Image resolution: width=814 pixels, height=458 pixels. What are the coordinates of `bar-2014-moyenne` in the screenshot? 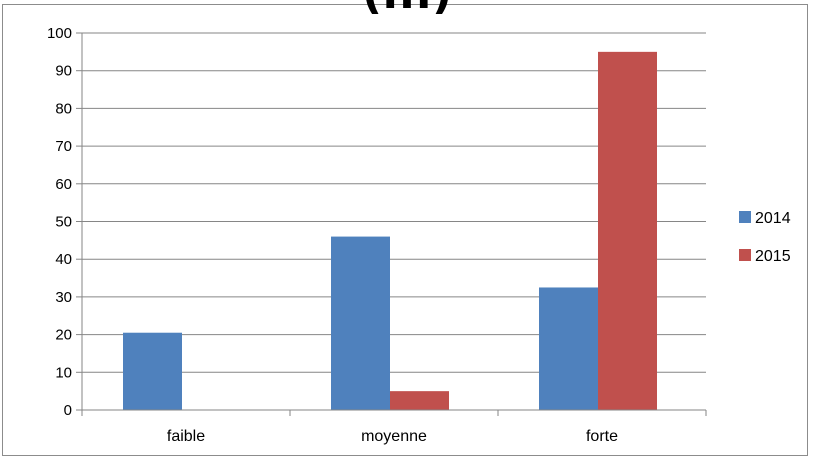 It's located at (360, 323).